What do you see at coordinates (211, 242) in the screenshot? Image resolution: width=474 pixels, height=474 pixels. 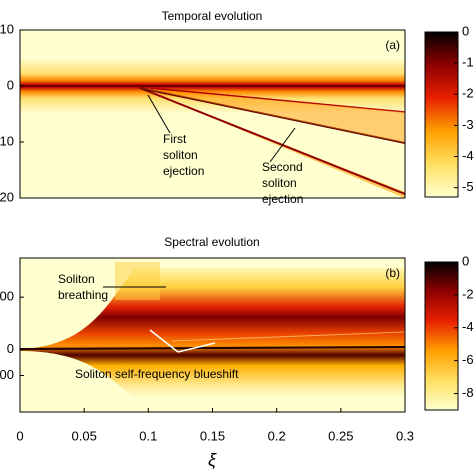 I see `panel-title: Spectral evolution` at bounding box center [211, 242].